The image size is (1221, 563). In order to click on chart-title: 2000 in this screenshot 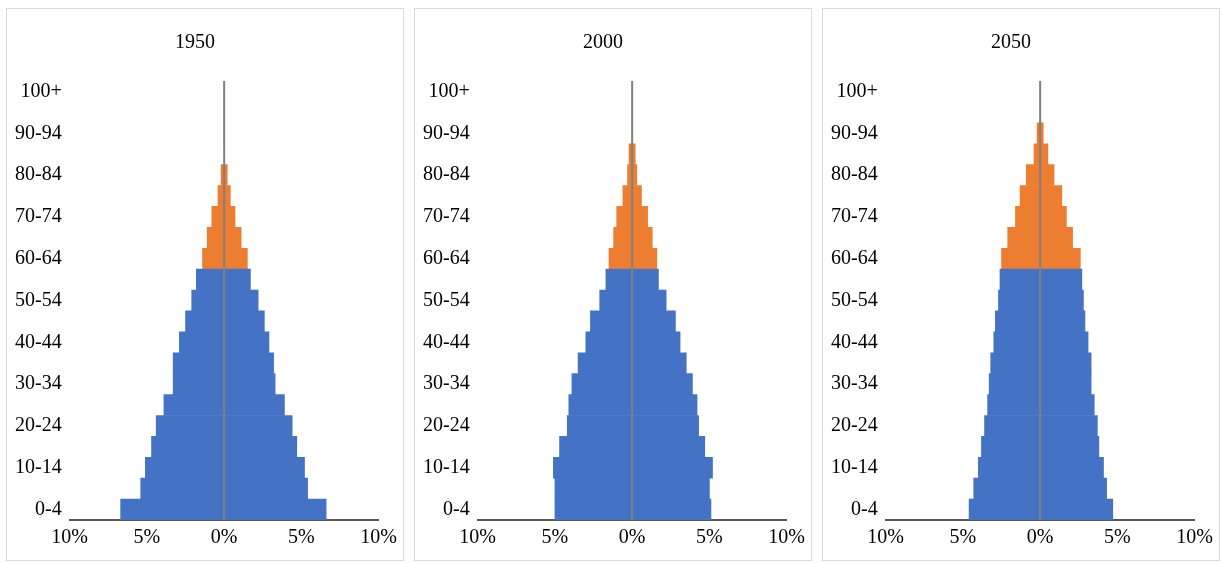, I will do `click(603, 41)`.